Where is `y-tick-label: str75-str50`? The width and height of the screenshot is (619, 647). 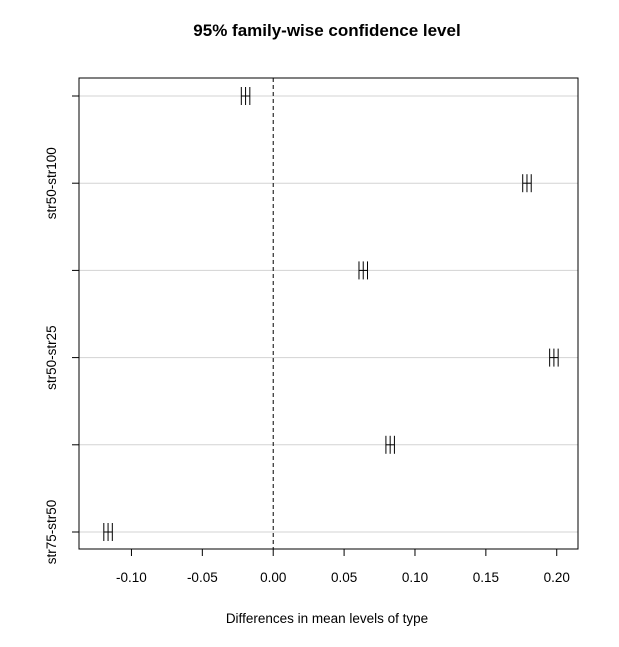
y-tick-label: str75-str50 is located at coordinates (51, 532).